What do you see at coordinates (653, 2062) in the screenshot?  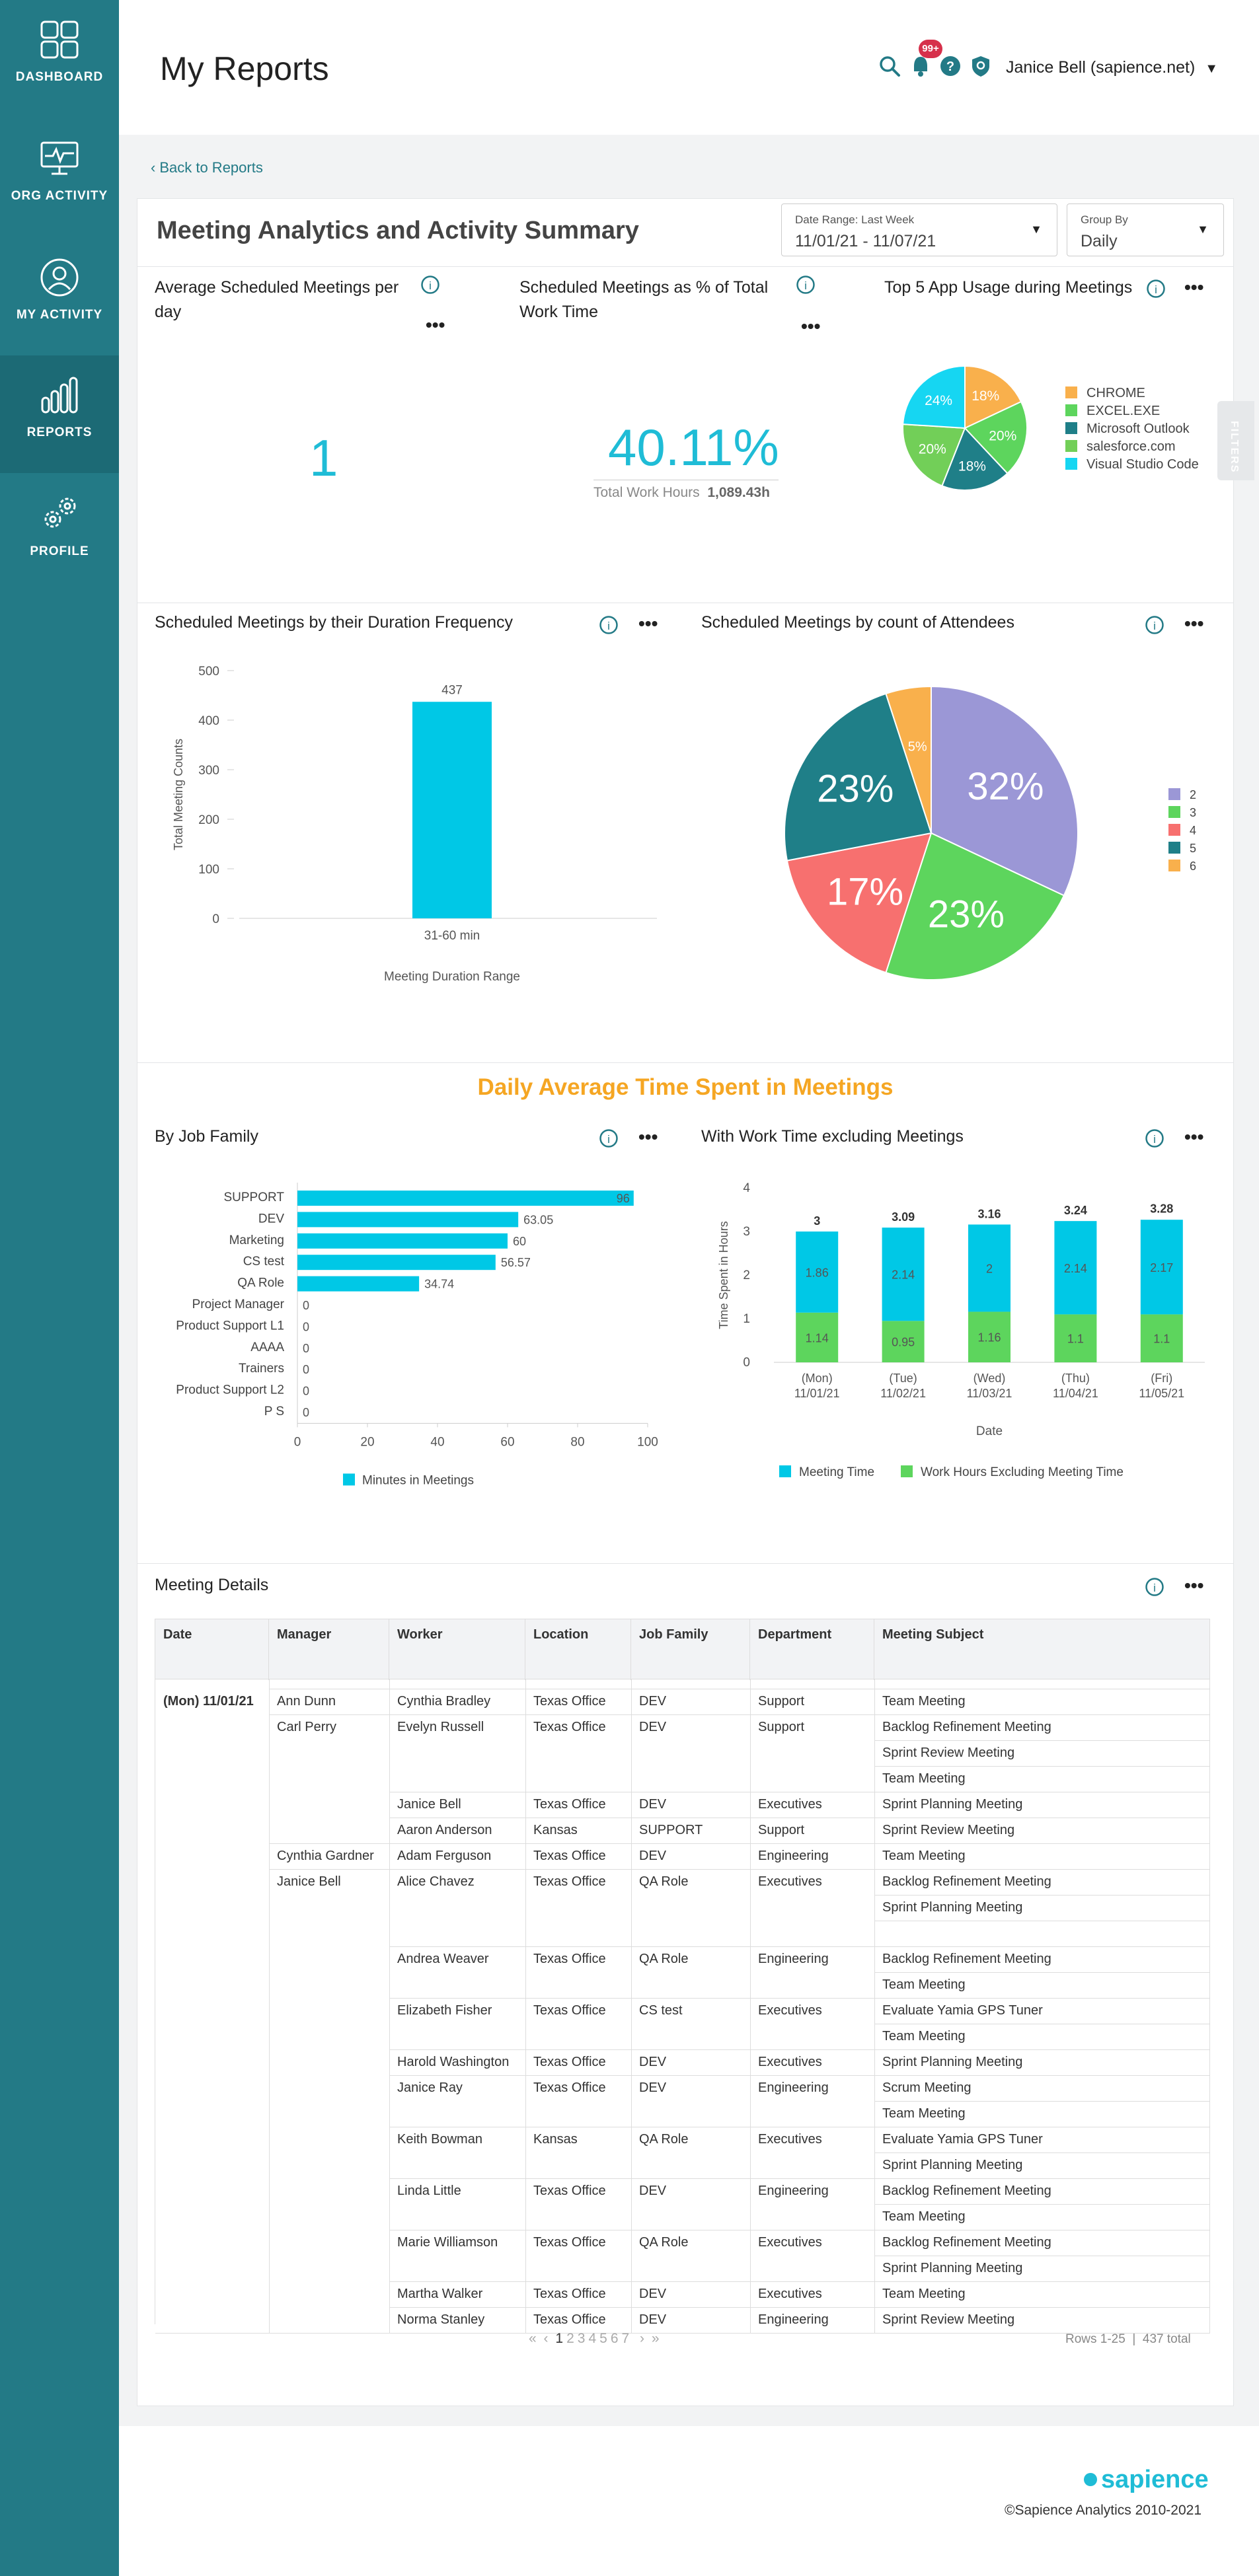 I see `job-family-cell: DEV` at bounding box center [653, 2062].